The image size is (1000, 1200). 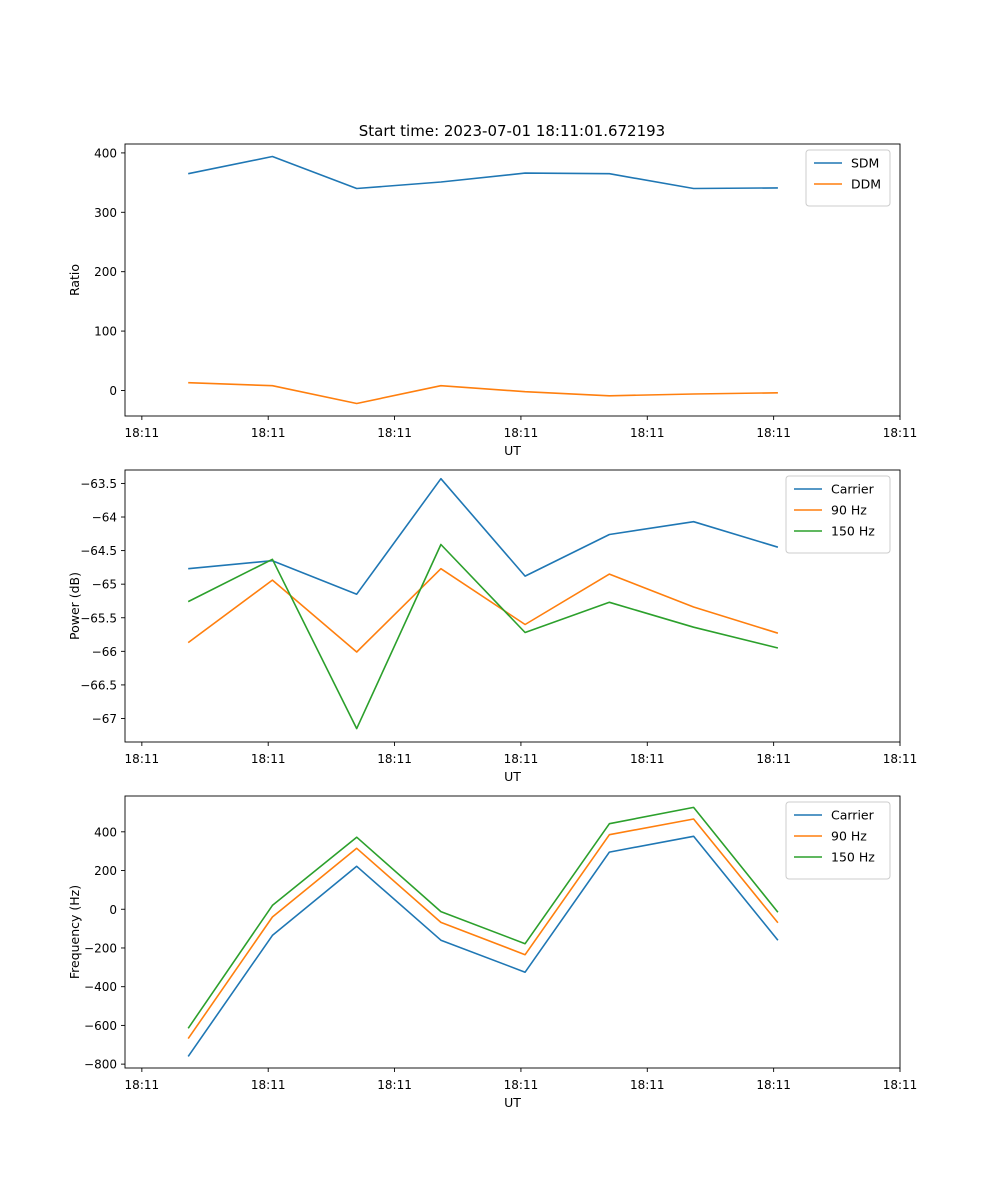 I want to click on y-tick-label: −64.5, so click(x=98, y=551).